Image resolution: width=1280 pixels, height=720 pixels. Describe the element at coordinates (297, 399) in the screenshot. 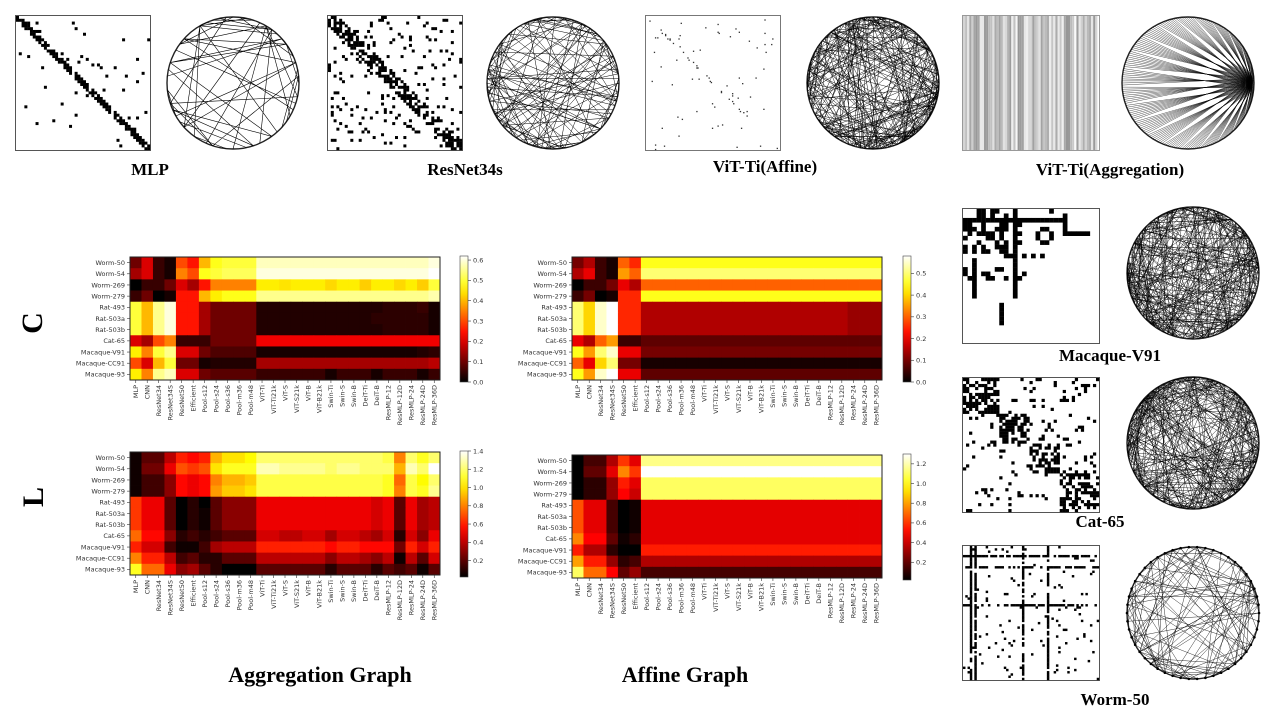

I see `column-tick-label: ViT-S21k` at that location.